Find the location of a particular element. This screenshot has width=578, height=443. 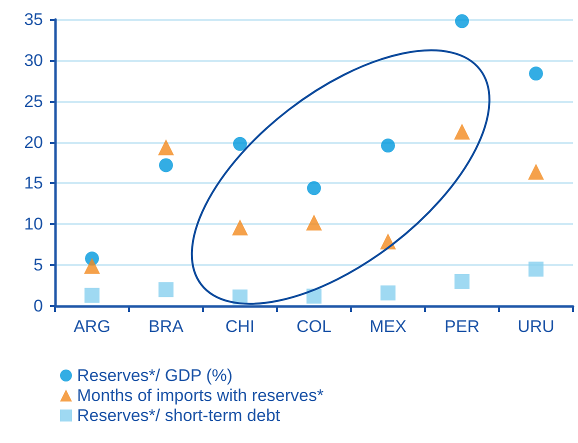

x-tick-label: ARG is located at coordinates (92, 326).